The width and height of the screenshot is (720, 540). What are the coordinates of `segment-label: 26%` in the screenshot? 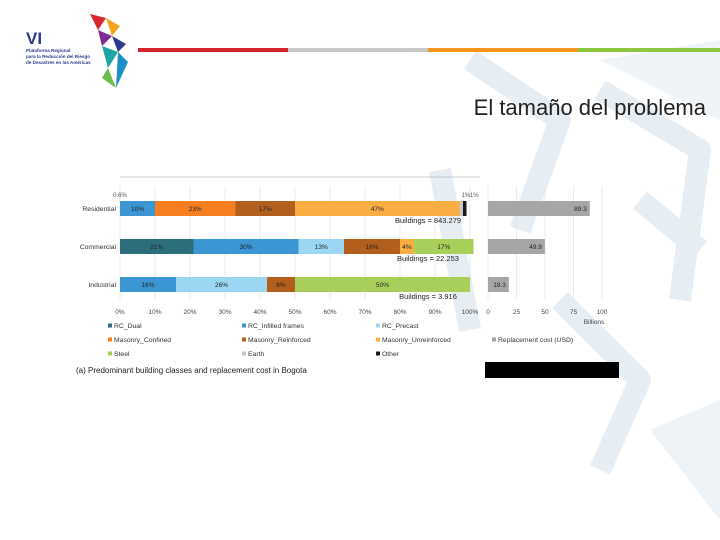 It's located at (221, 285).